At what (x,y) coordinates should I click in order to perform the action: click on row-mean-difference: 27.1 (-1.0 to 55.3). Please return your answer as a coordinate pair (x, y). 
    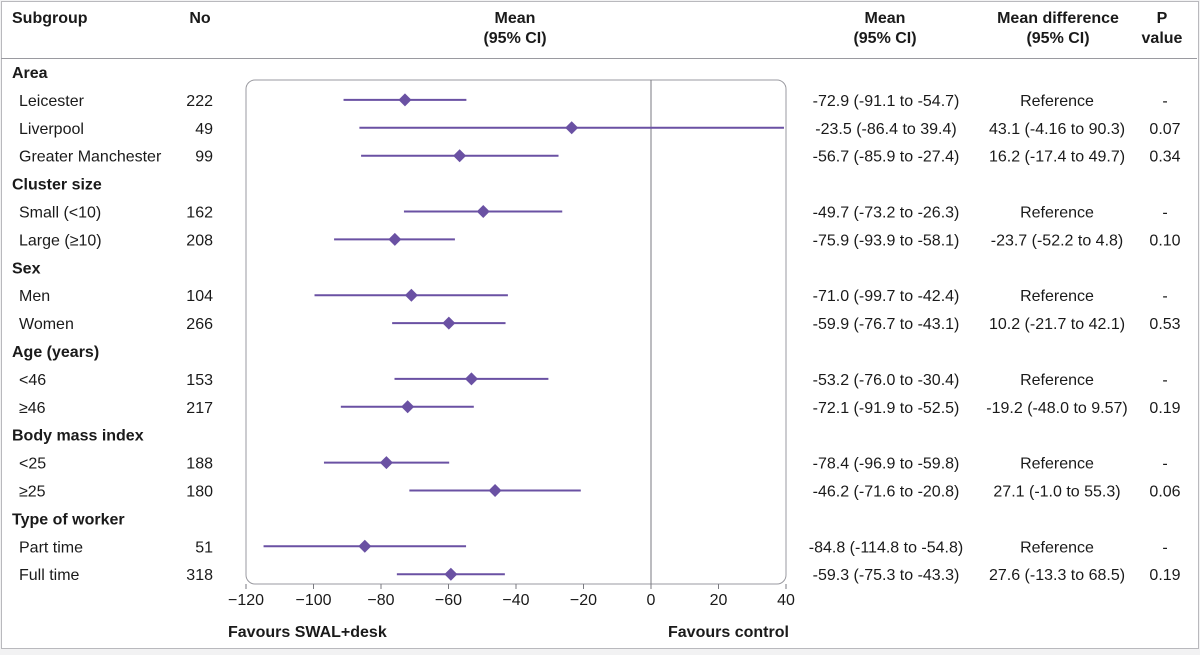
    Looking at the image, I should click on (1056, 492).